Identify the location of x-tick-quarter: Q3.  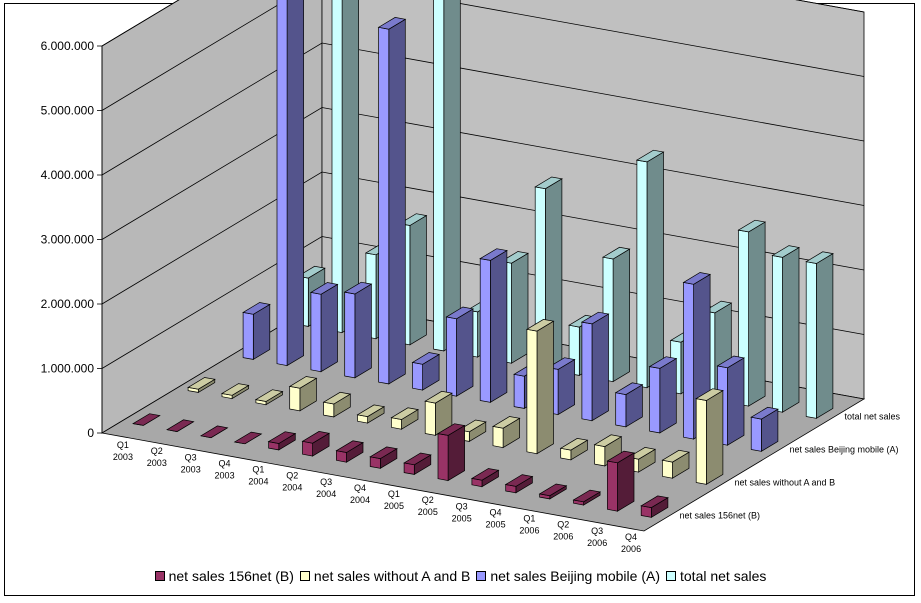
(597, 531).